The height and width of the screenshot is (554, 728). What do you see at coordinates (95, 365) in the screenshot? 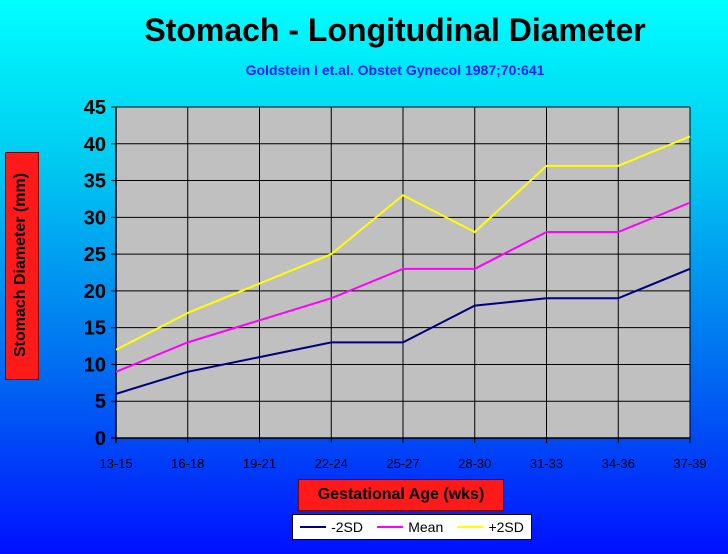
I see `y-tick-label: 10` at bounding box center [95, 365].